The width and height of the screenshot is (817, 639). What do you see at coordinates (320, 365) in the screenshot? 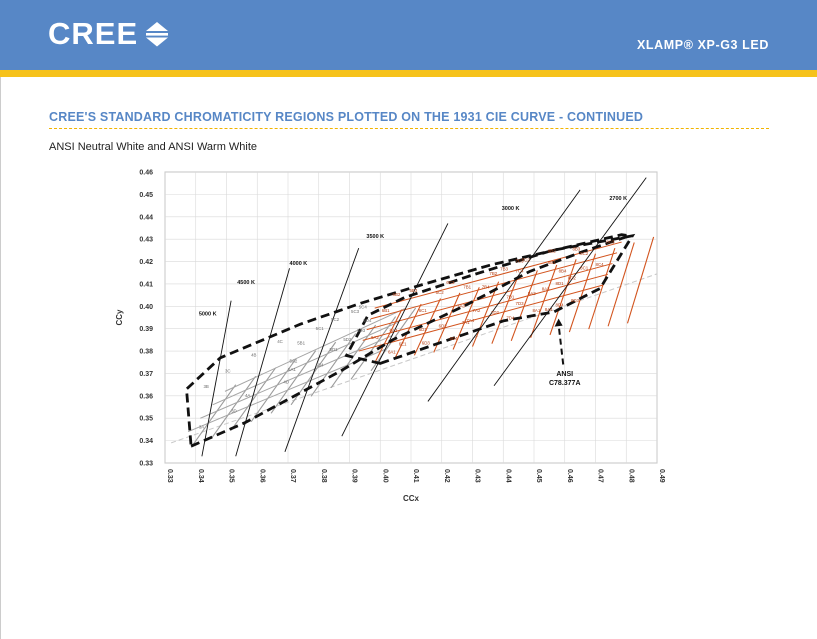
I see `bin-label-neutral: 5B4` at bounding box center [320, 365].